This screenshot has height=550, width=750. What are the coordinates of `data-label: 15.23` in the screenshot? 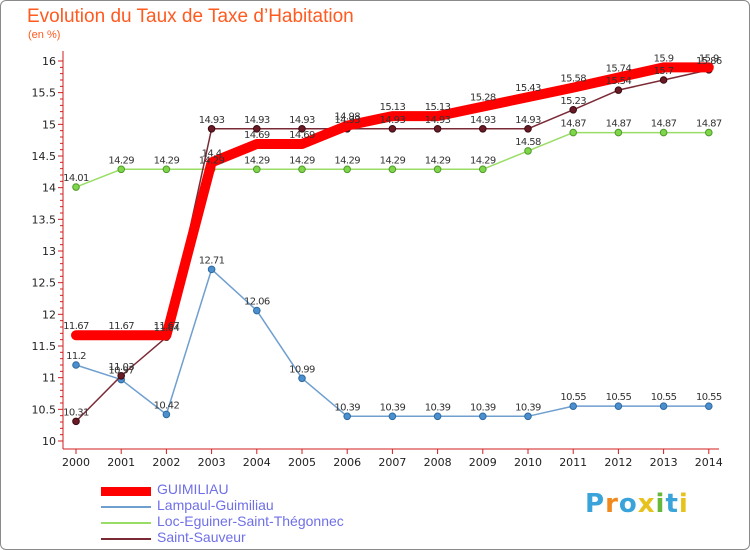 It's located at (573, 101).